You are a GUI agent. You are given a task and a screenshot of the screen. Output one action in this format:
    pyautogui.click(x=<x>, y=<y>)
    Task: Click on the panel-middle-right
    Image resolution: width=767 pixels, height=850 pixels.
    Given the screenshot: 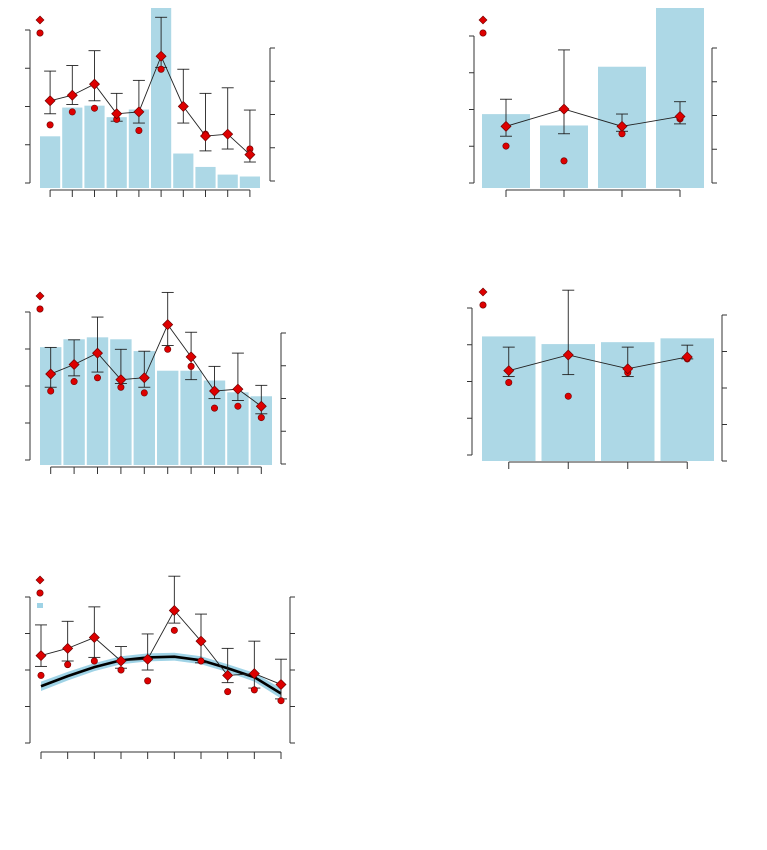 What is the action you would take?
    pyautogui.click(x=597, y=378)
    